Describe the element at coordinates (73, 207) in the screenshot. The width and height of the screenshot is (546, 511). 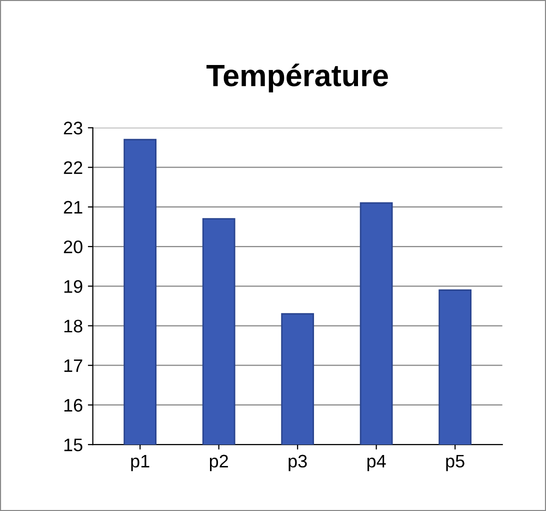
I see `y-tick-label: 21` at that location.